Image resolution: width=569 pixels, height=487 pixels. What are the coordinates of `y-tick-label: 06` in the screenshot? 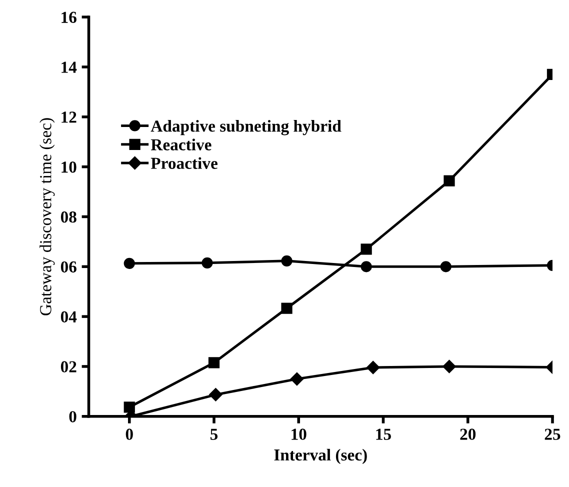 It's located at (68, 267).